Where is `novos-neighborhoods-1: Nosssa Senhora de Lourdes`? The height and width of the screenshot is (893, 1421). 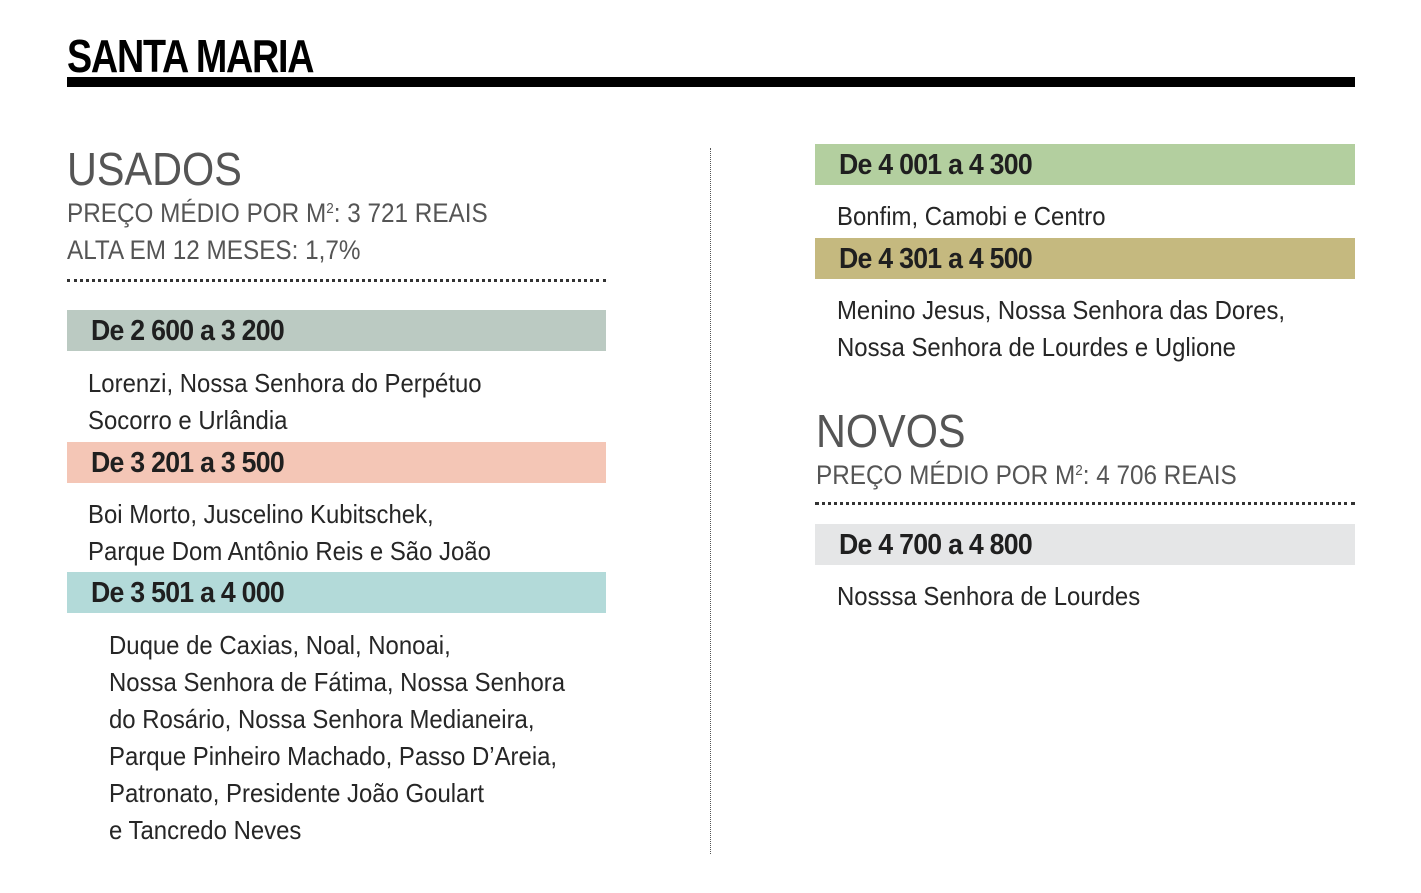
novos-neighborhoods-1: Nosssa Senhora de Lourdes is located at coordinates (1002, 596).